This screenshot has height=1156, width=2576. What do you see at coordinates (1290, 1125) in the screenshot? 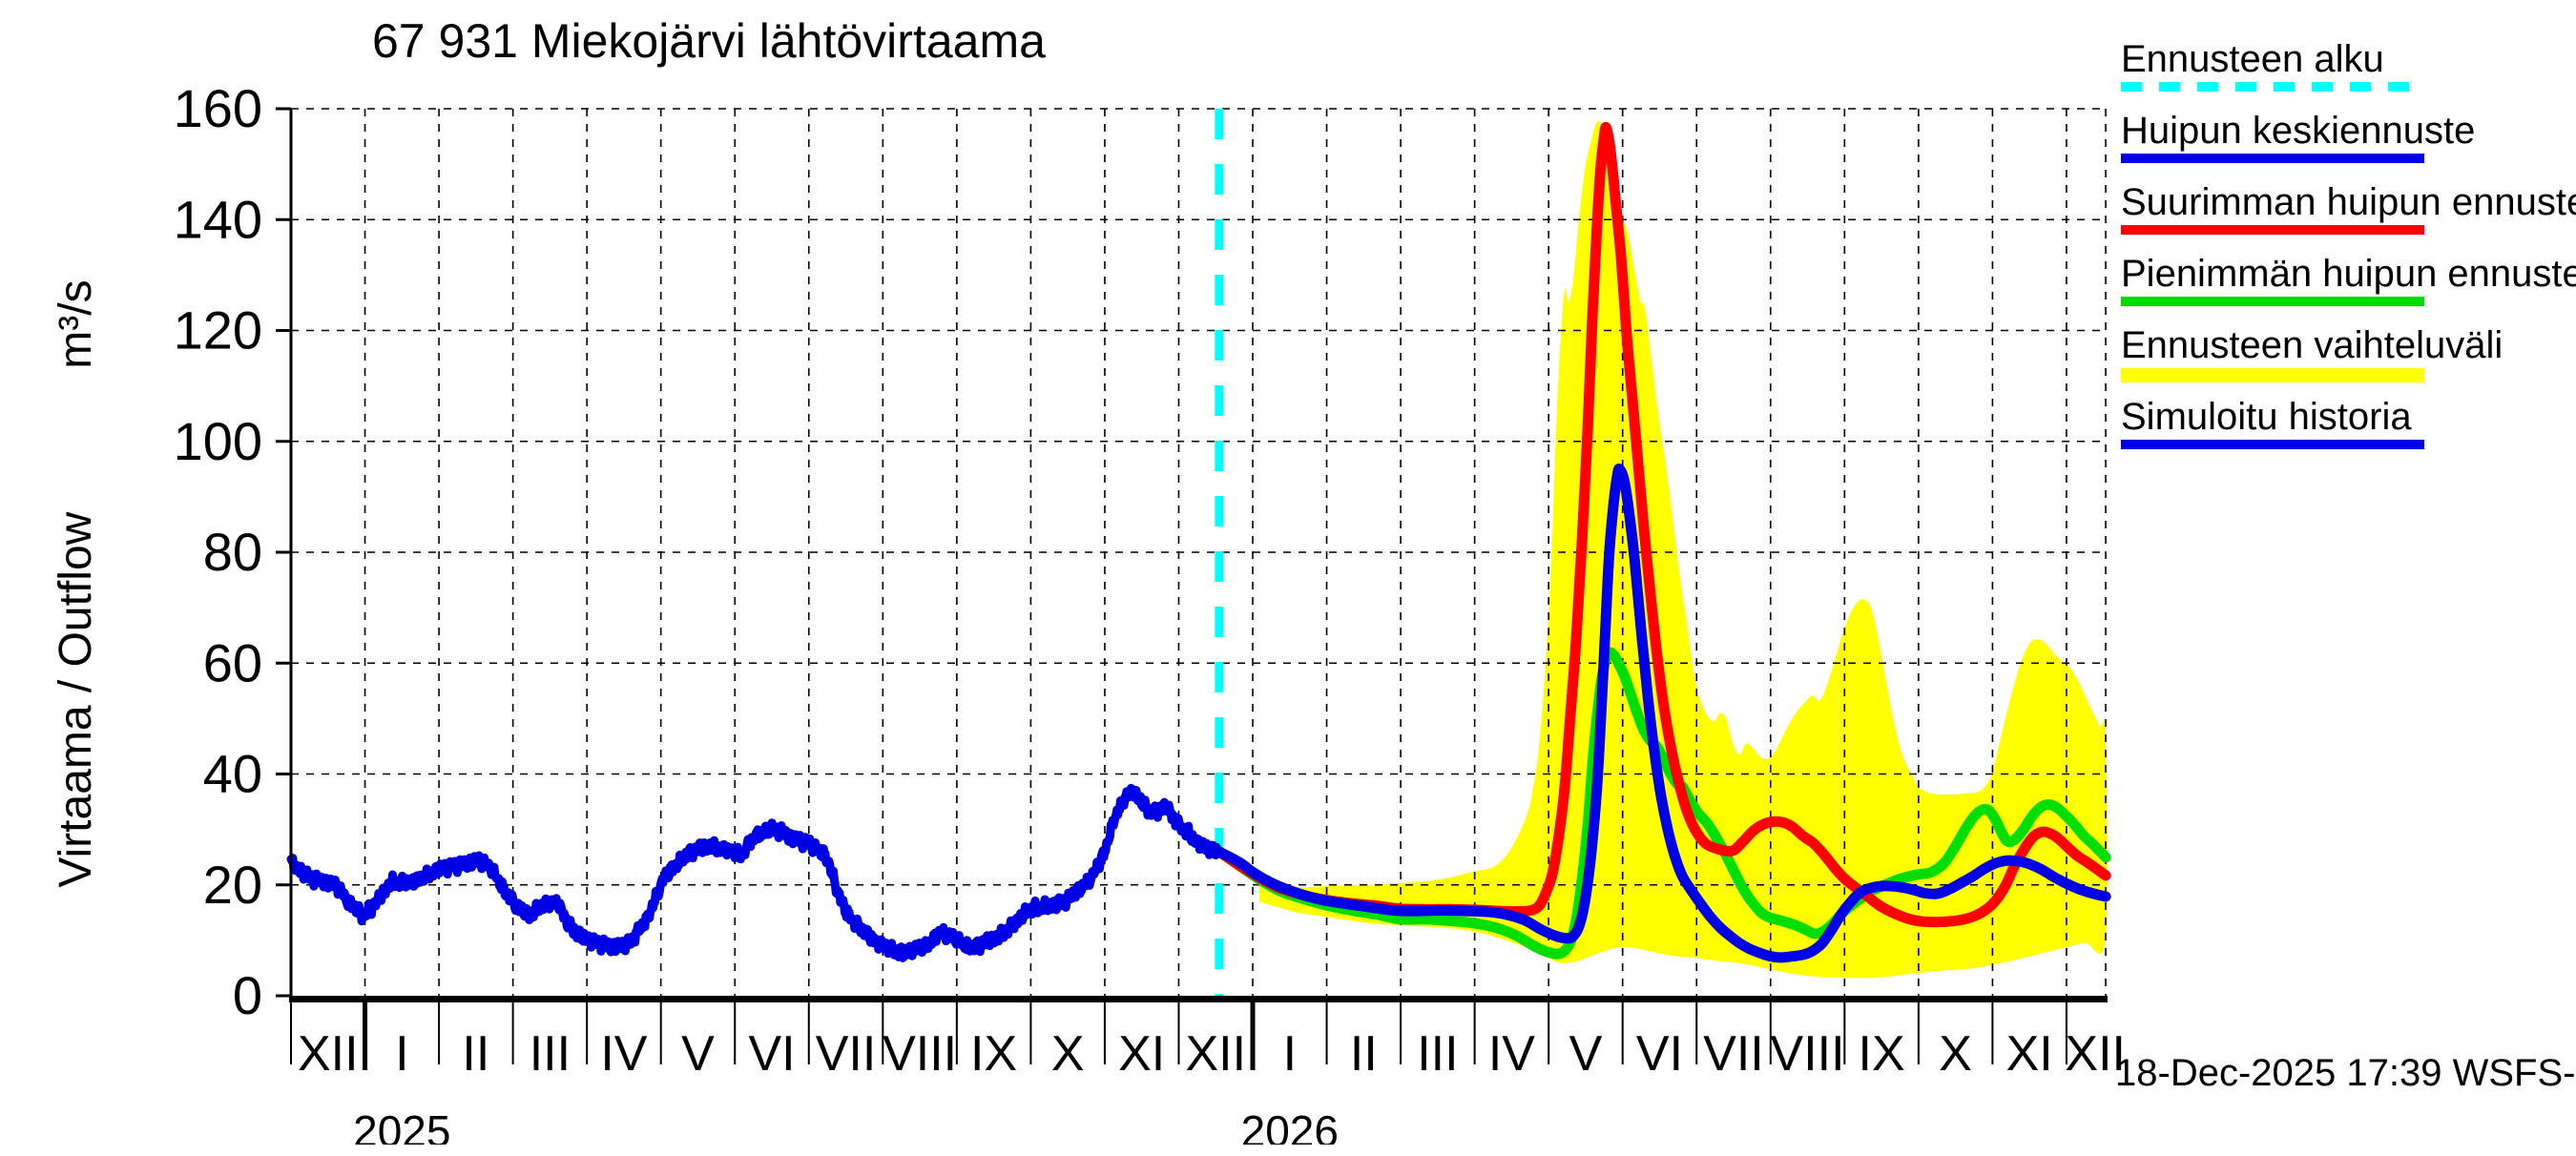
I see `year-label: 2026` at bounding box center [1290, 1125].